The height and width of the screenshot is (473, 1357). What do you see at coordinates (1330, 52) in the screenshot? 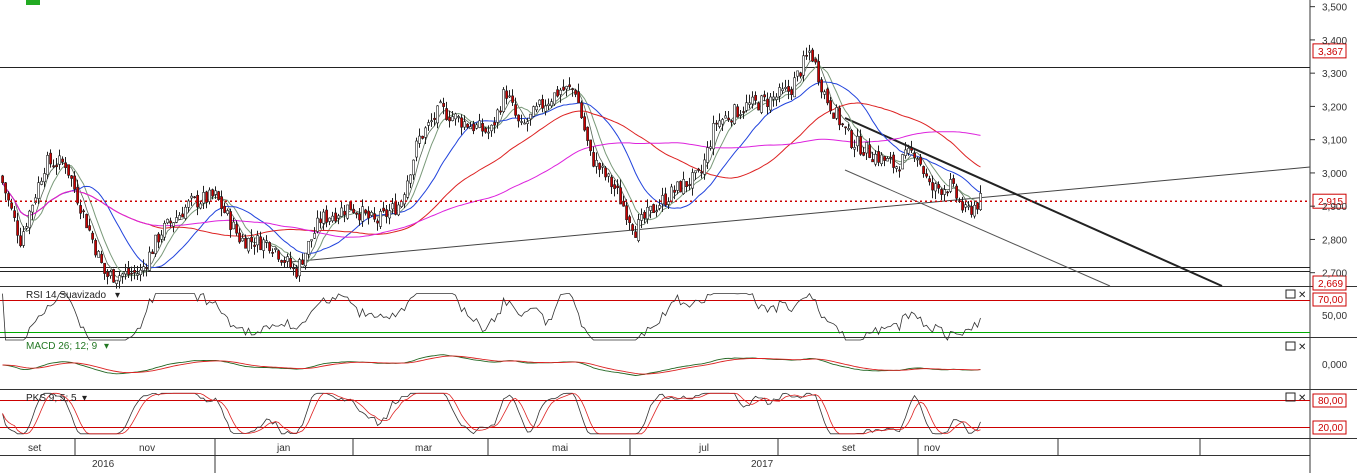
I see `price-level-label: 3,367` at bounding box center [1330, 52].